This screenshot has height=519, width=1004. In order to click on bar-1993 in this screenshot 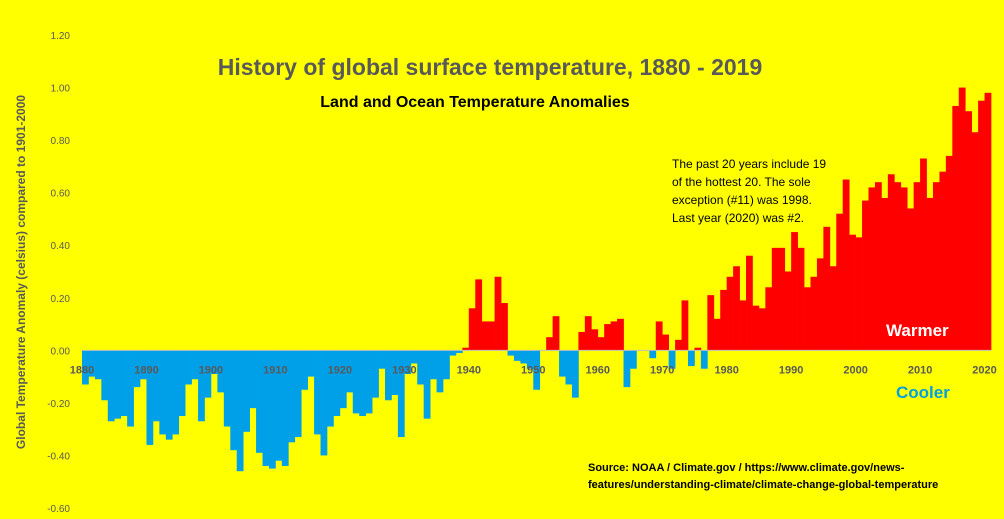, I will do `click(814, 313)`.